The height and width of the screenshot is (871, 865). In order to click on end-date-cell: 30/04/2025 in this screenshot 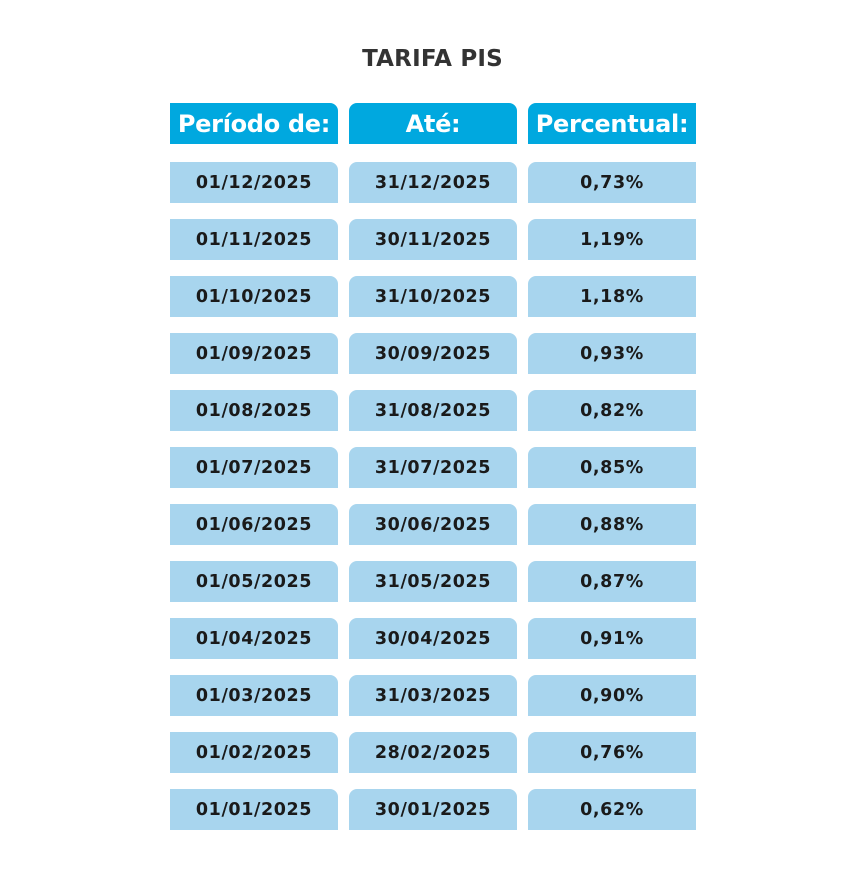, I will do `click(433, 638)`.